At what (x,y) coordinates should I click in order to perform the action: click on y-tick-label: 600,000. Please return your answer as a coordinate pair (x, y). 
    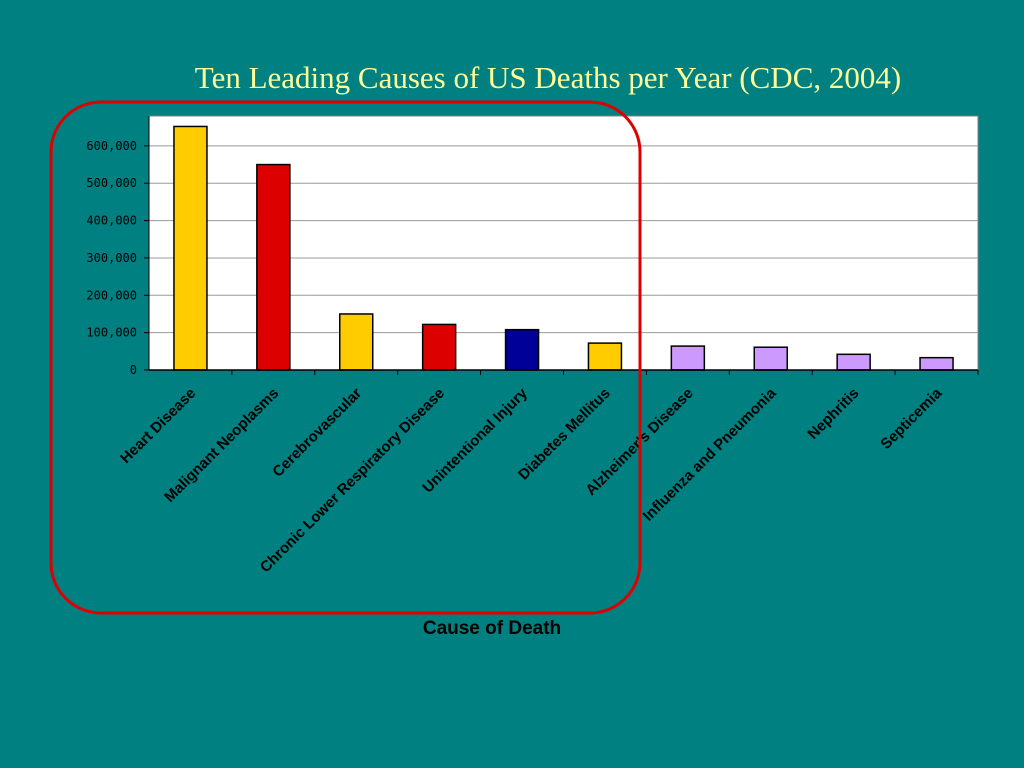
    Looking at the image, I should click on (111, 146).